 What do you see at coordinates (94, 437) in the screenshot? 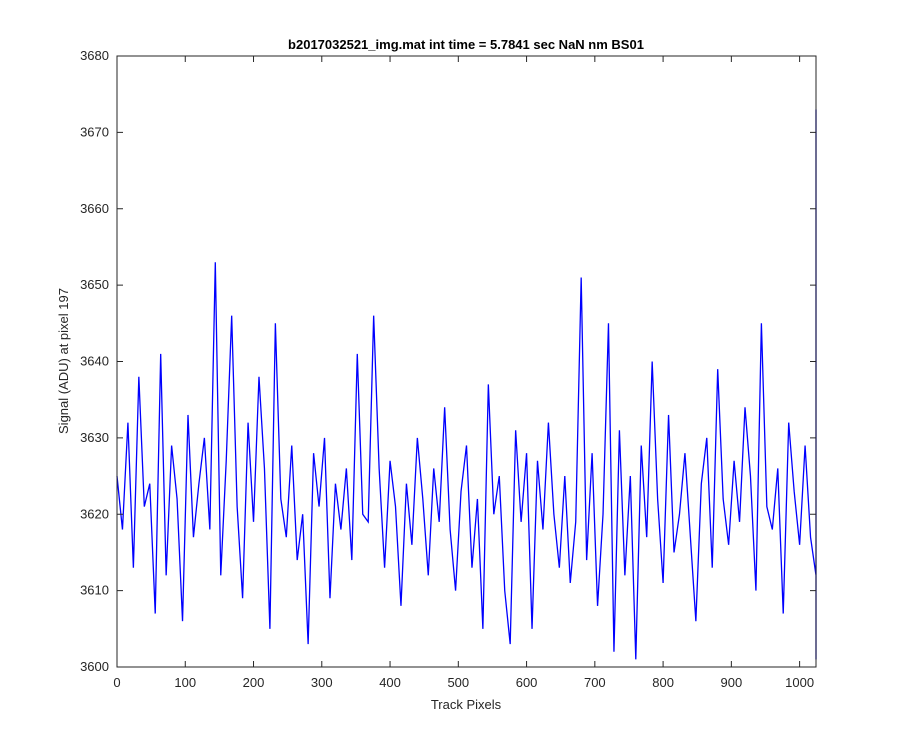
I see `y-tick-label: 3630` at bounding box center [94, 437].